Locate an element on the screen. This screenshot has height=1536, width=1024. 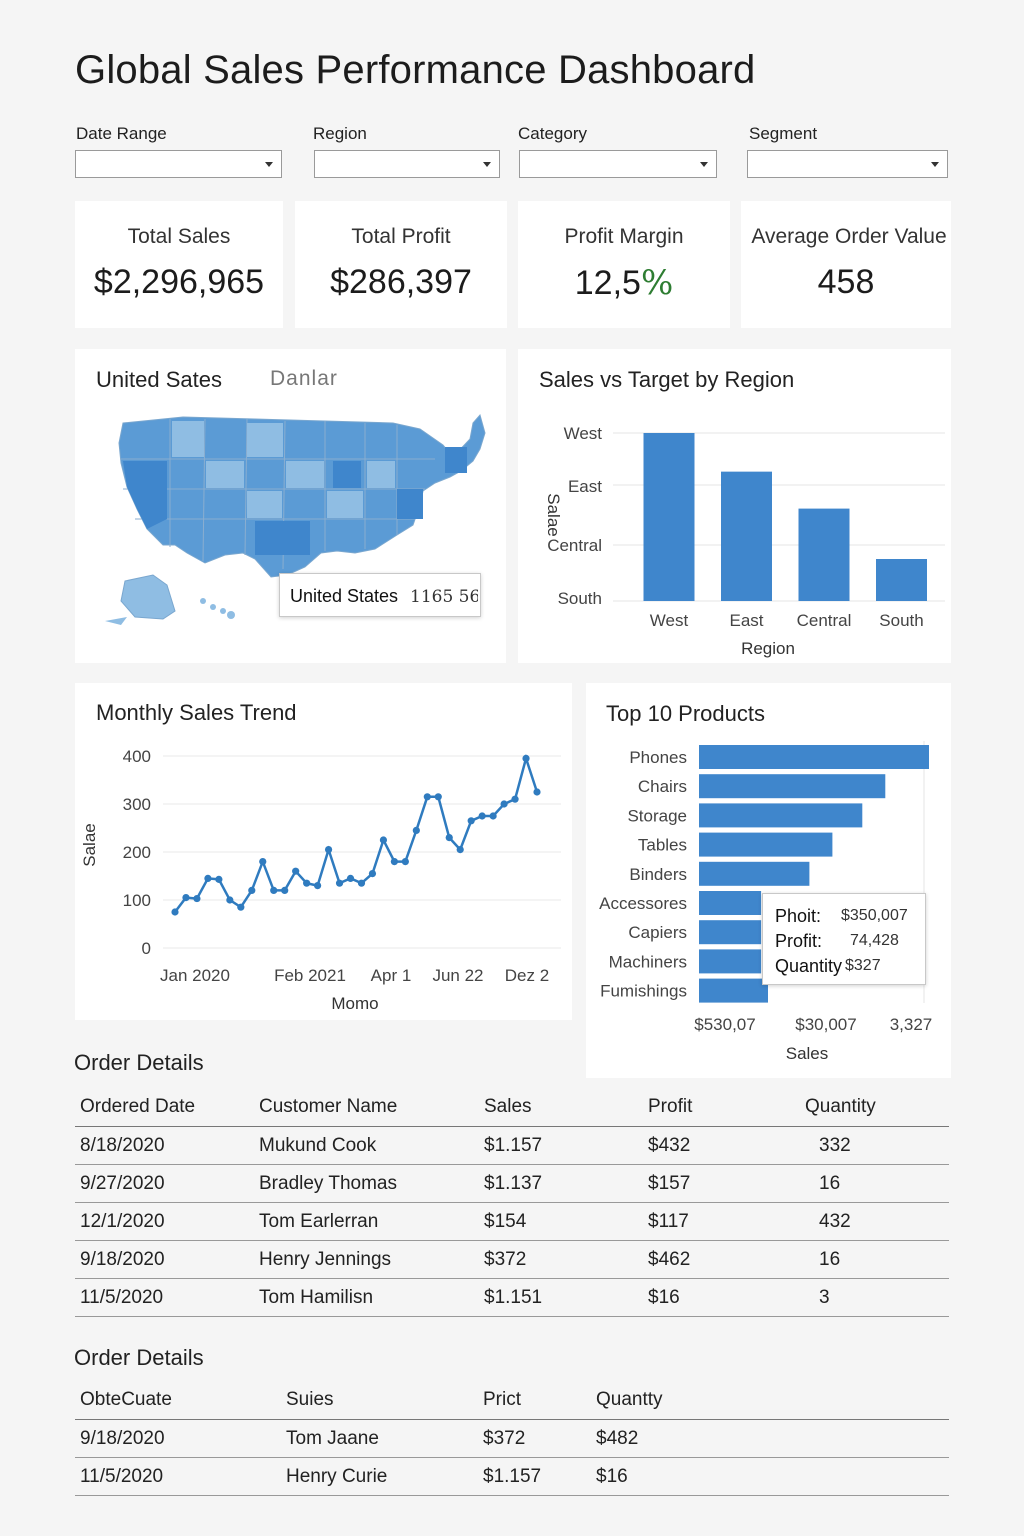
table-cell: Tom Hamilisn is located at coordinates (366, 1297).